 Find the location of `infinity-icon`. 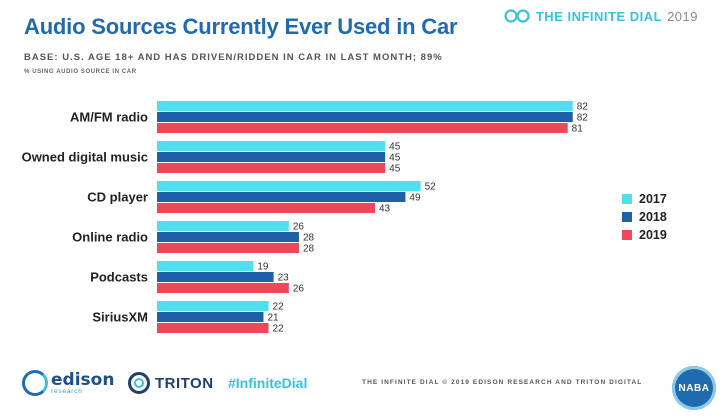

infinity-icon is located at coordinates (517, 16).